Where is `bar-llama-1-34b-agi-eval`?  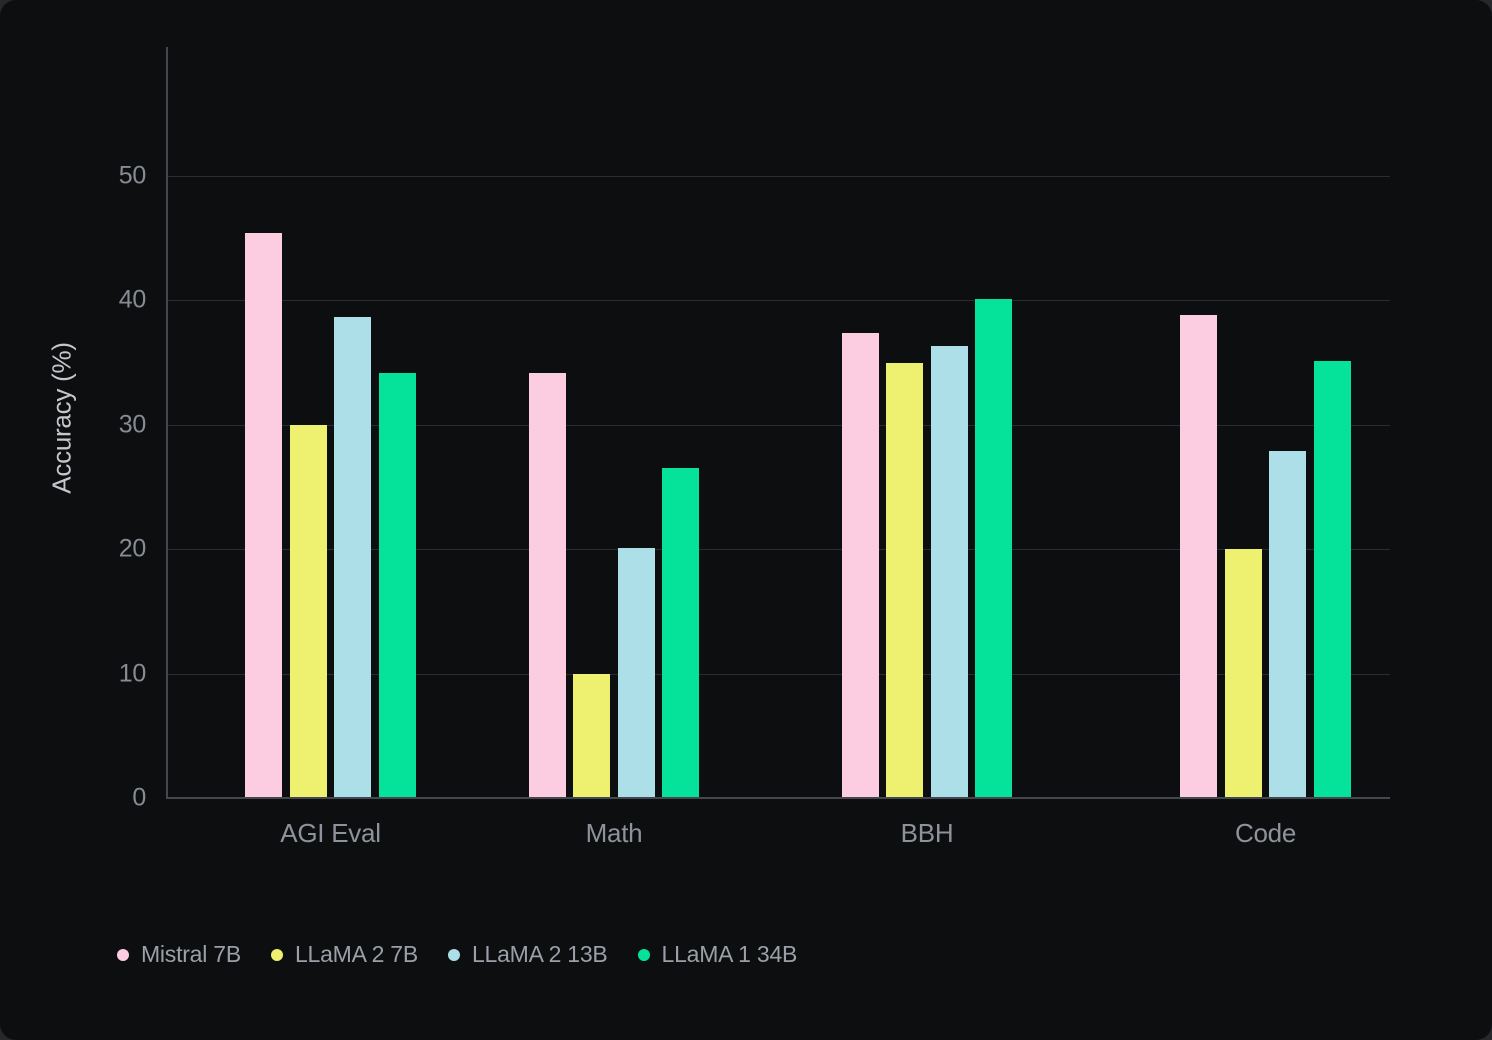
bar-llama-1-34b-agi-eval is located at coordinates (397, 585).